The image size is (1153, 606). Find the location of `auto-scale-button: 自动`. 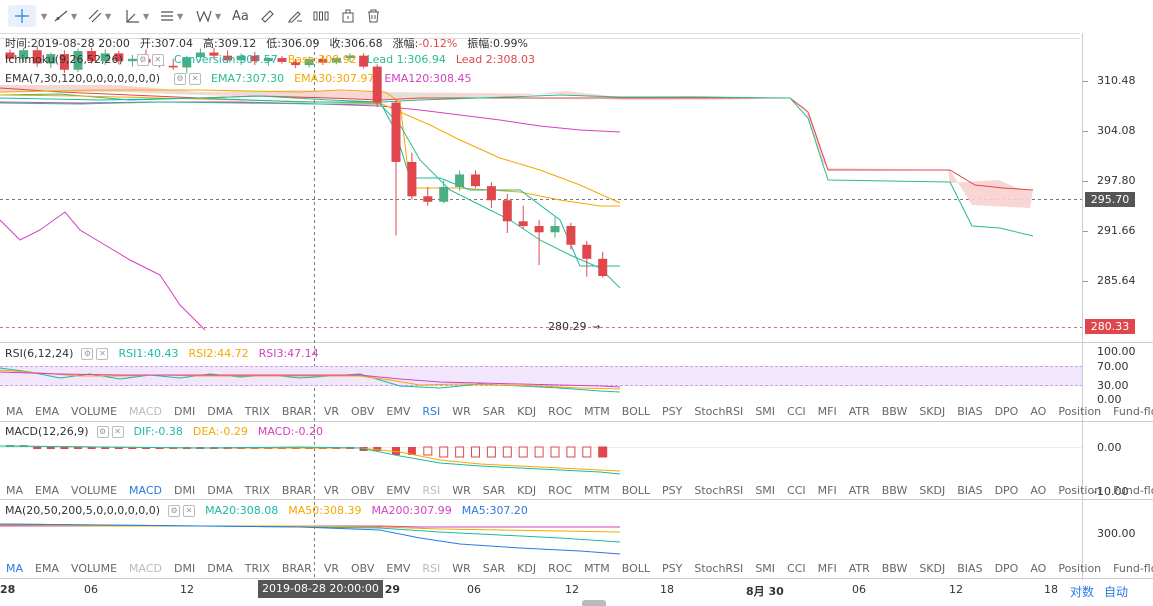

auto-scale-button: 自动 is located at coordinates (1116, 592).